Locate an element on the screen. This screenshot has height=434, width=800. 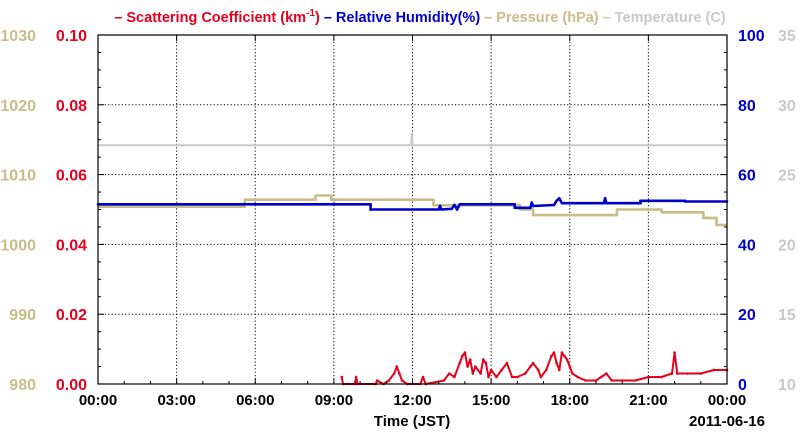
x-tick-label: 12:00 is located at coordinates (412, 400).